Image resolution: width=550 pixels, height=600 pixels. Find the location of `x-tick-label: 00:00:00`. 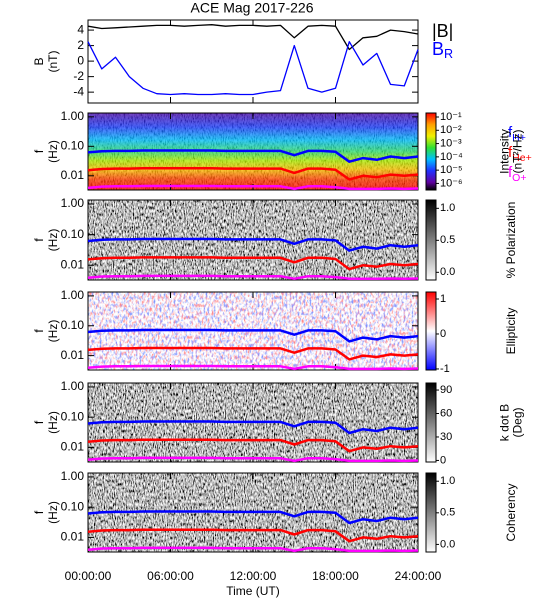

x-tick-label: 00:00:00 is located at coordinates (88, 576).